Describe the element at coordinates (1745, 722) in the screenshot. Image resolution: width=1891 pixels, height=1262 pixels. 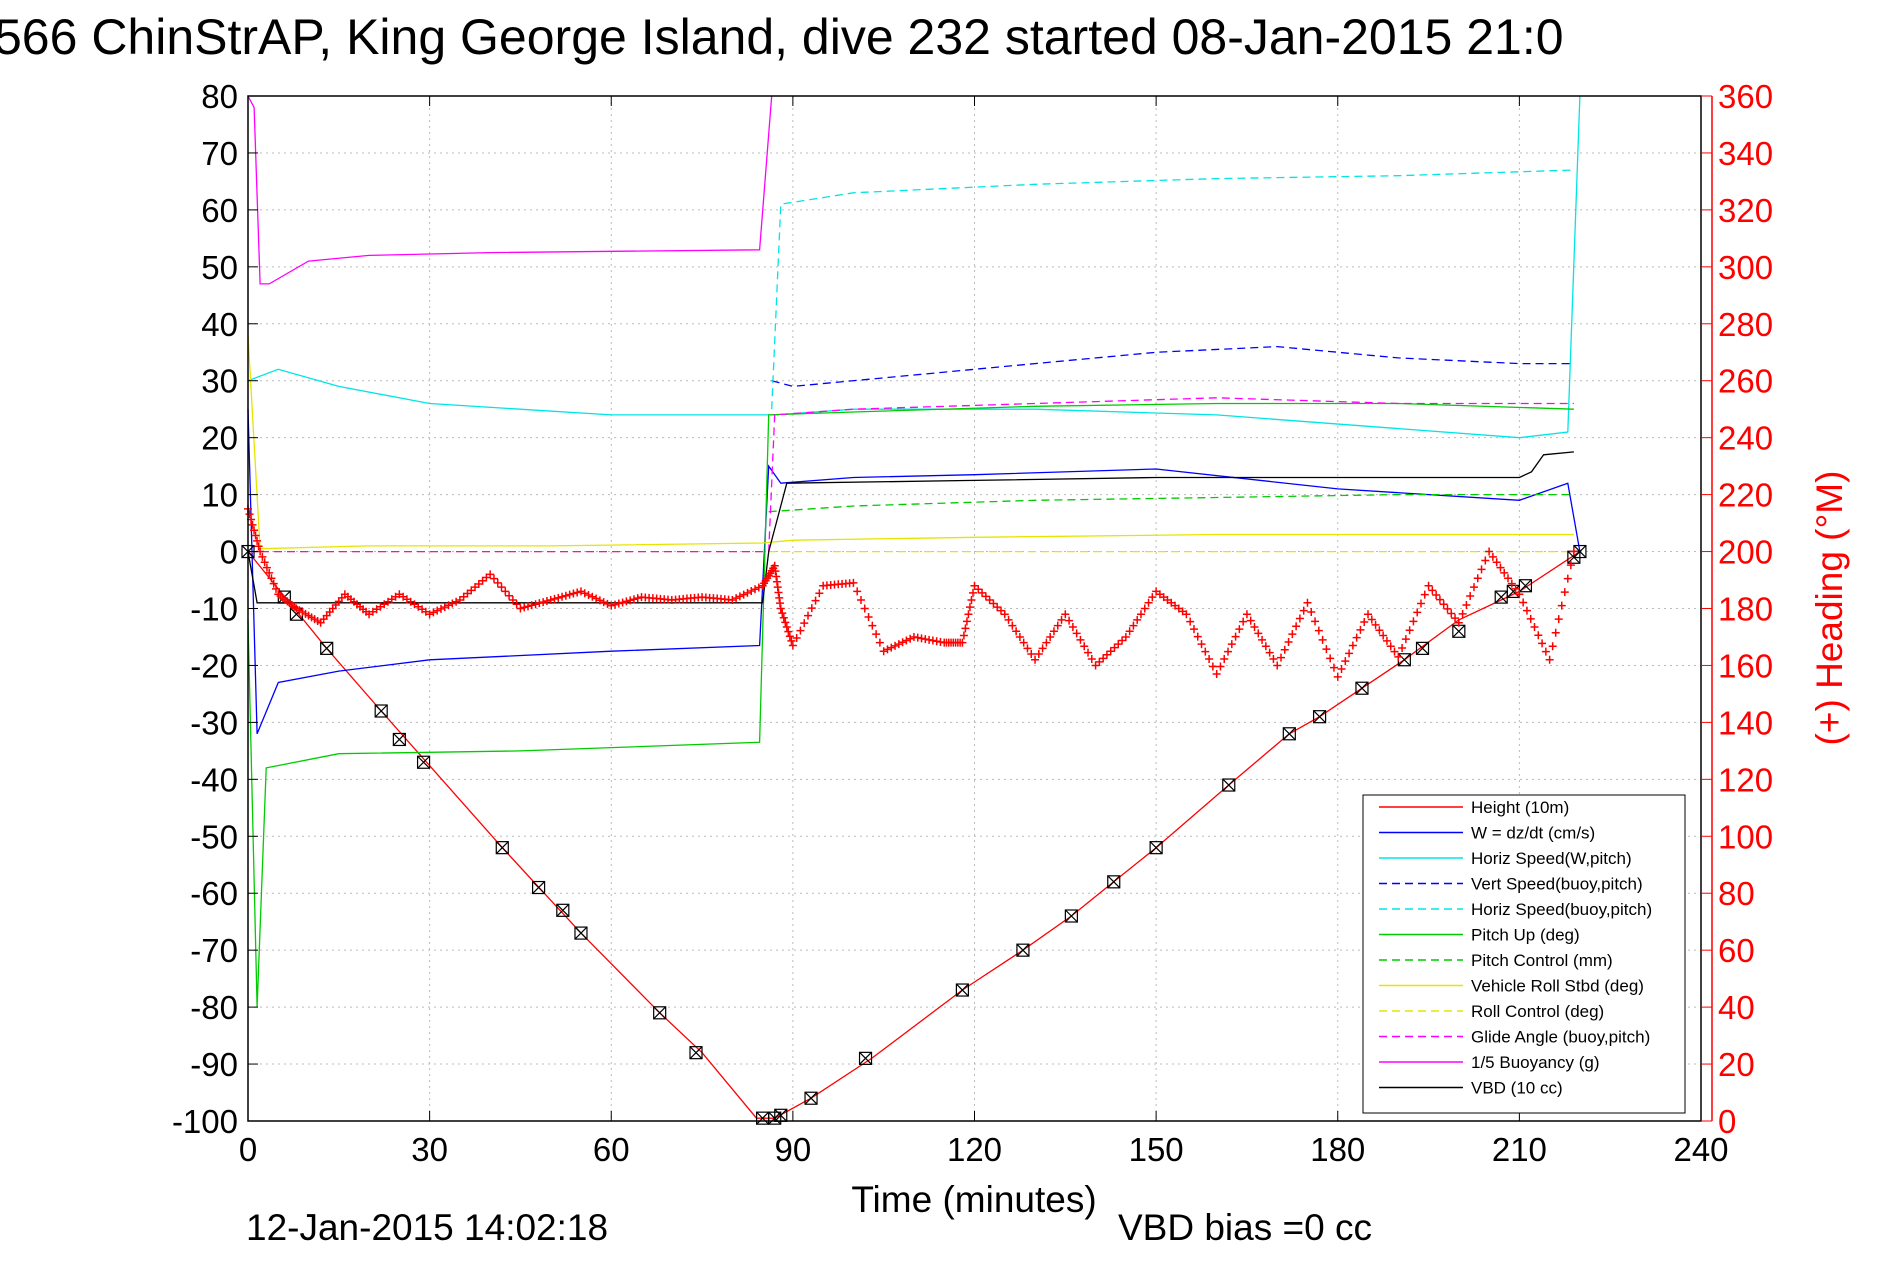
I see `y2-tick-label: 140` at that location.